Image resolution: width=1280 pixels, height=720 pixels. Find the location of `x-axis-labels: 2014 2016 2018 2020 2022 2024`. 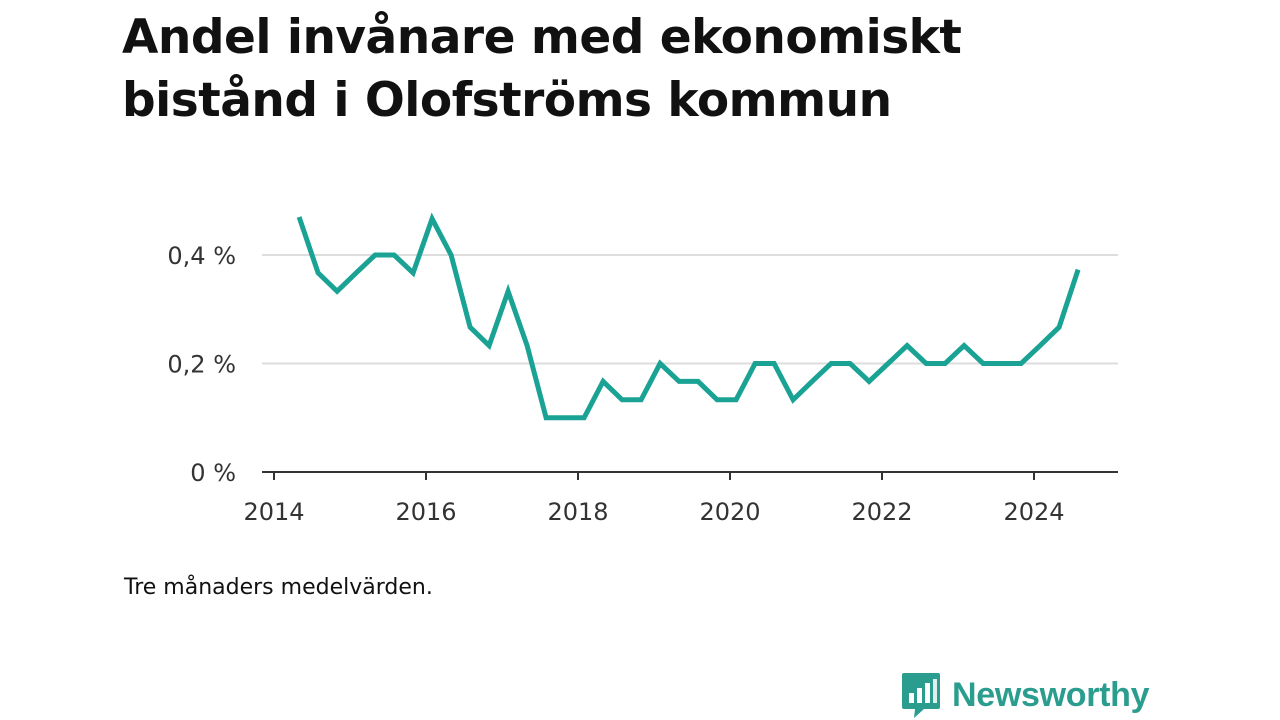

x-axis-labels: 2014 2016 2018 2020 2022 2024 is located at coordinates (653, 512).